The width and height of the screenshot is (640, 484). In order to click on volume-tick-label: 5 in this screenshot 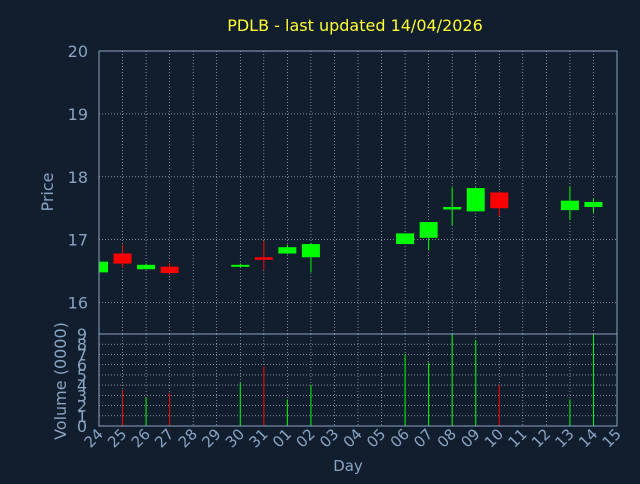, I will do `click(82, 375)`.